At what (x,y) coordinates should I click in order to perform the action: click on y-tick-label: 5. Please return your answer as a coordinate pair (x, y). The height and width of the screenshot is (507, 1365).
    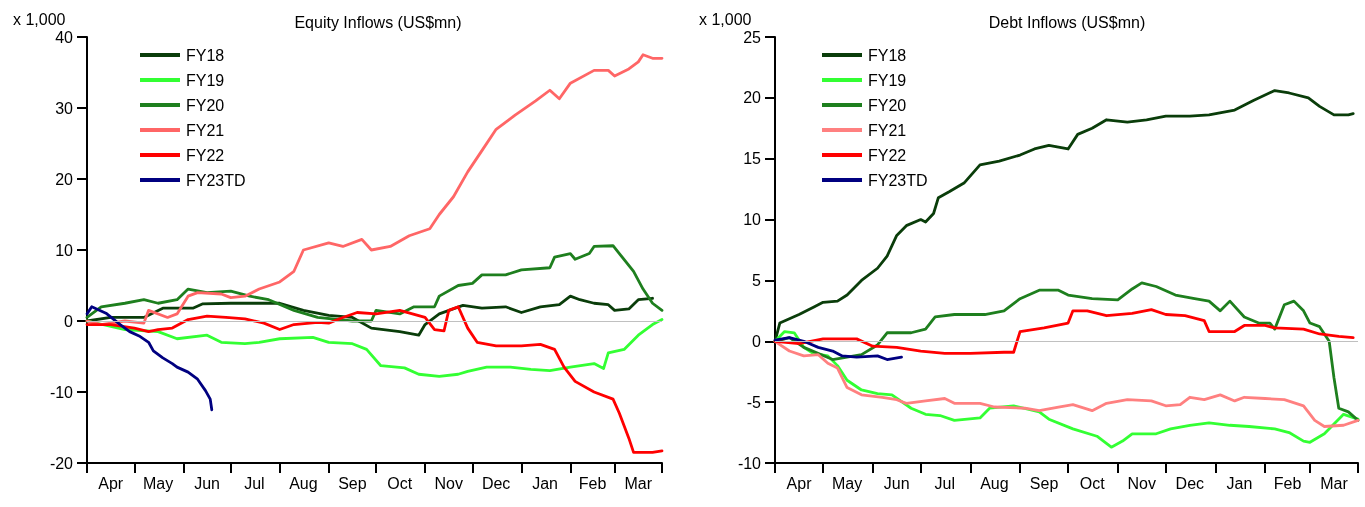
    Looking at the image, I should click on (757, 280).